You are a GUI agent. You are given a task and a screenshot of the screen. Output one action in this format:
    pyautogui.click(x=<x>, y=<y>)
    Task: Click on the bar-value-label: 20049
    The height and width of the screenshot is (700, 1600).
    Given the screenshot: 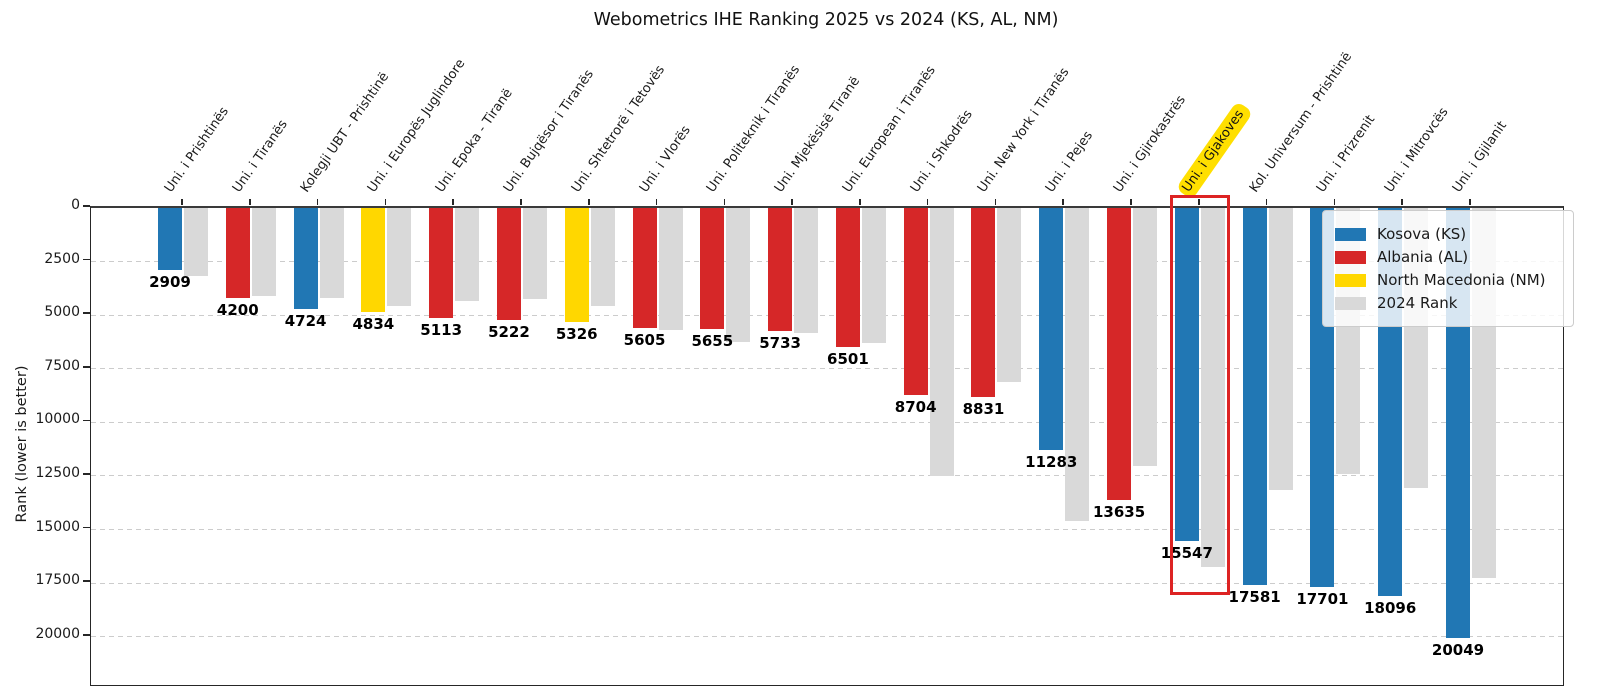 What is the action you would take?
    pyautogui.click(x=1458, y=649)
    